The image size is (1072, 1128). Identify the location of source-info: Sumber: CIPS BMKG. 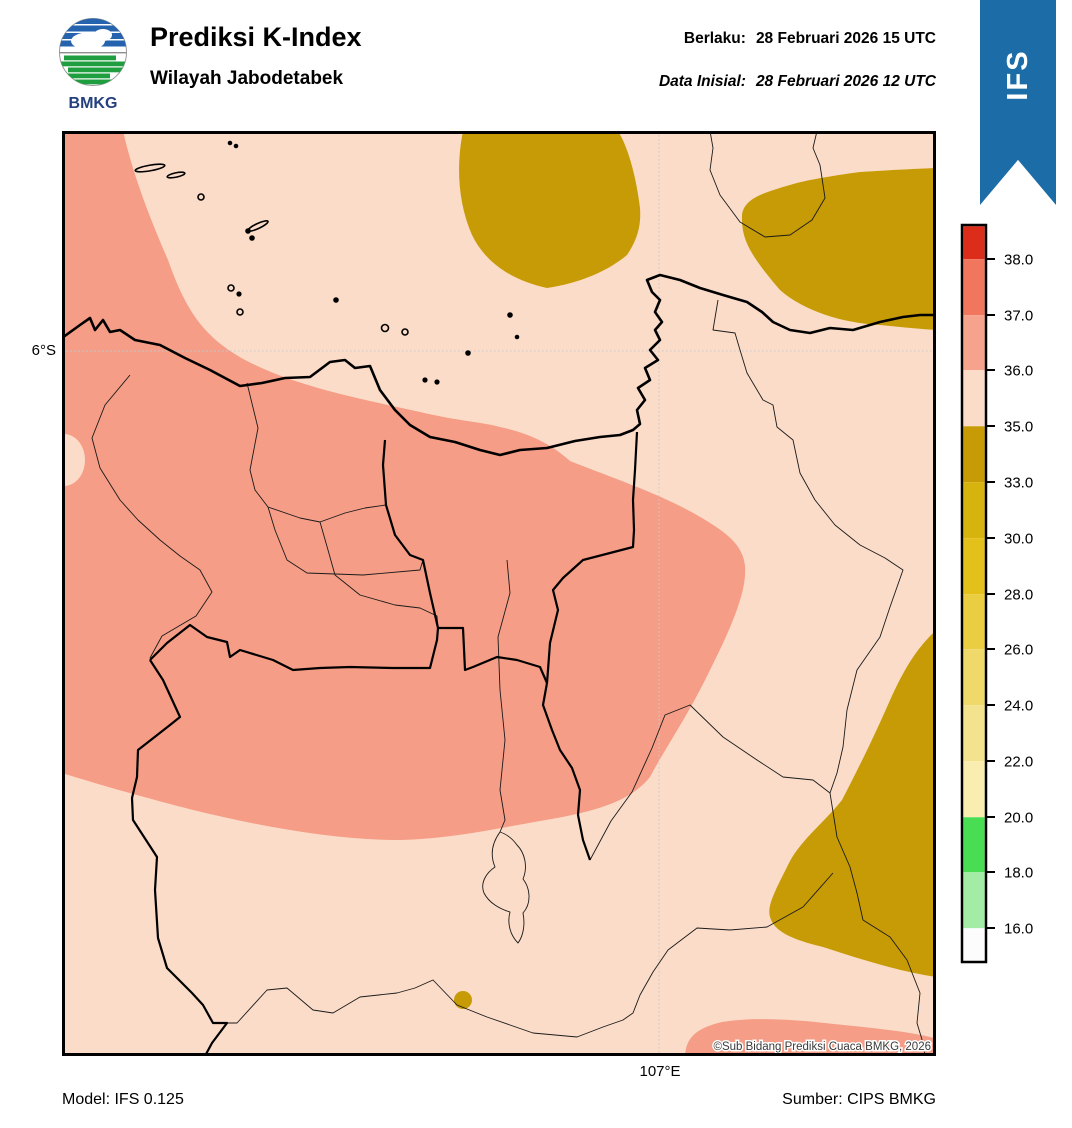
(859, 1099).